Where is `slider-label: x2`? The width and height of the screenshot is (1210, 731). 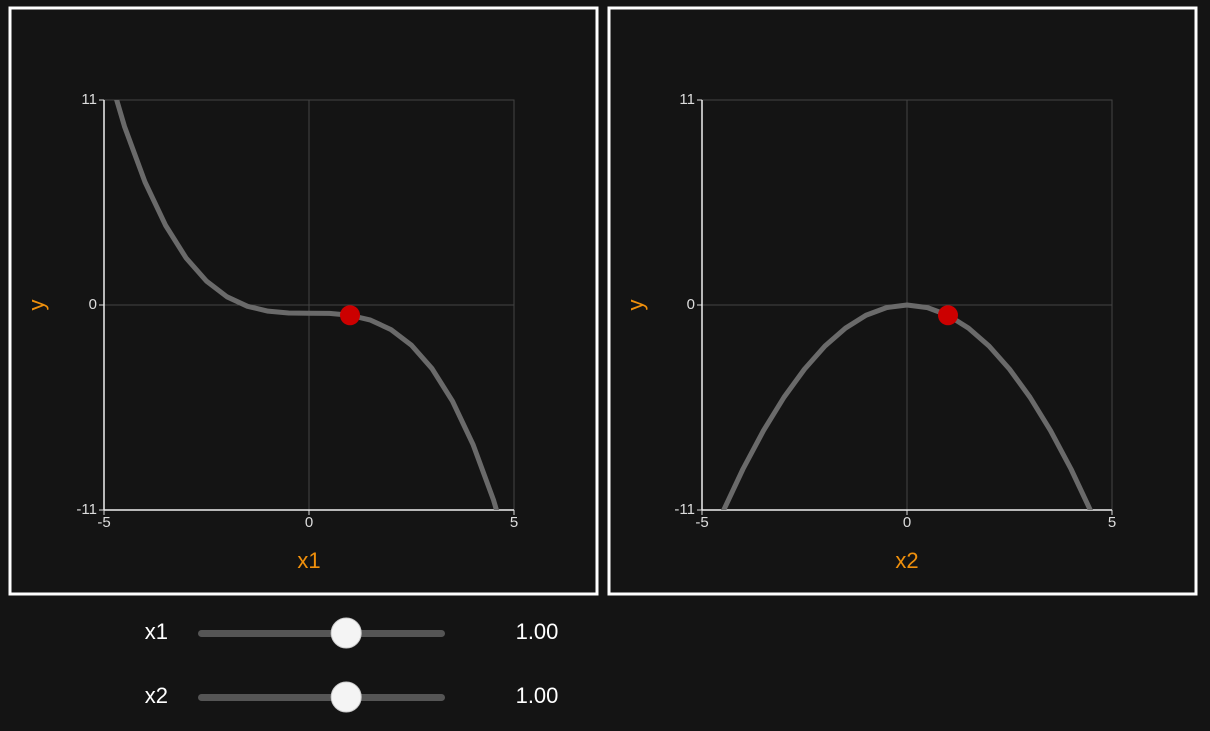
slider-label: x2 is located at coordinates (156, 695).